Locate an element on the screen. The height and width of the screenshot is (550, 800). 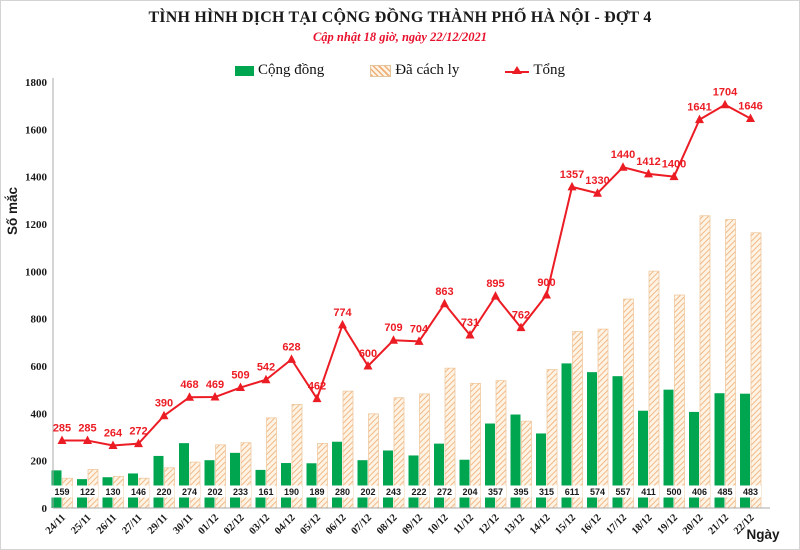
y-tick-label: 800 is located at coordinates (39, 320).